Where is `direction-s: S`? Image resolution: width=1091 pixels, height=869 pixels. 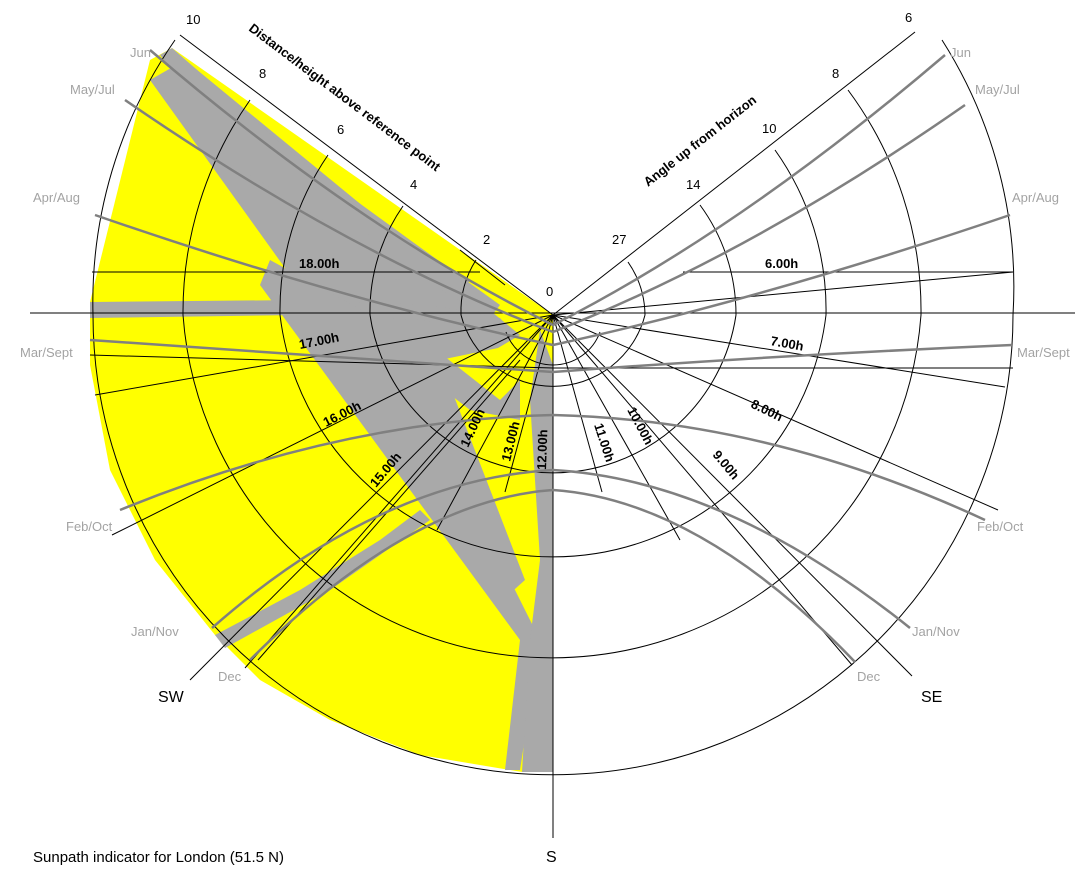 direction-s: S is located at coordinates (551, 857).